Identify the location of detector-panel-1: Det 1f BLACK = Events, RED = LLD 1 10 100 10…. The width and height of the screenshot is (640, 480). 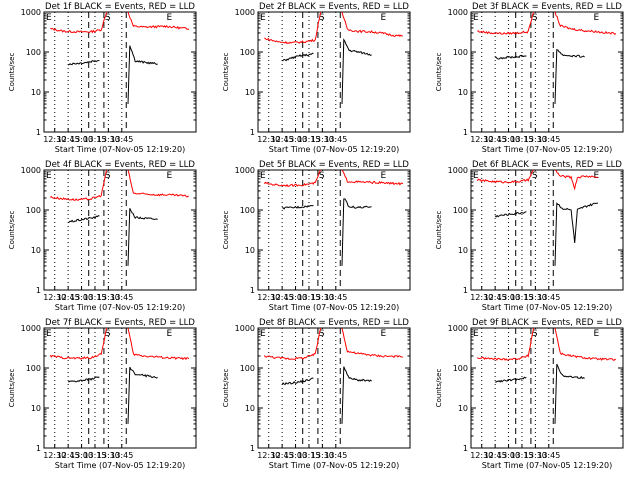
(102, 78).